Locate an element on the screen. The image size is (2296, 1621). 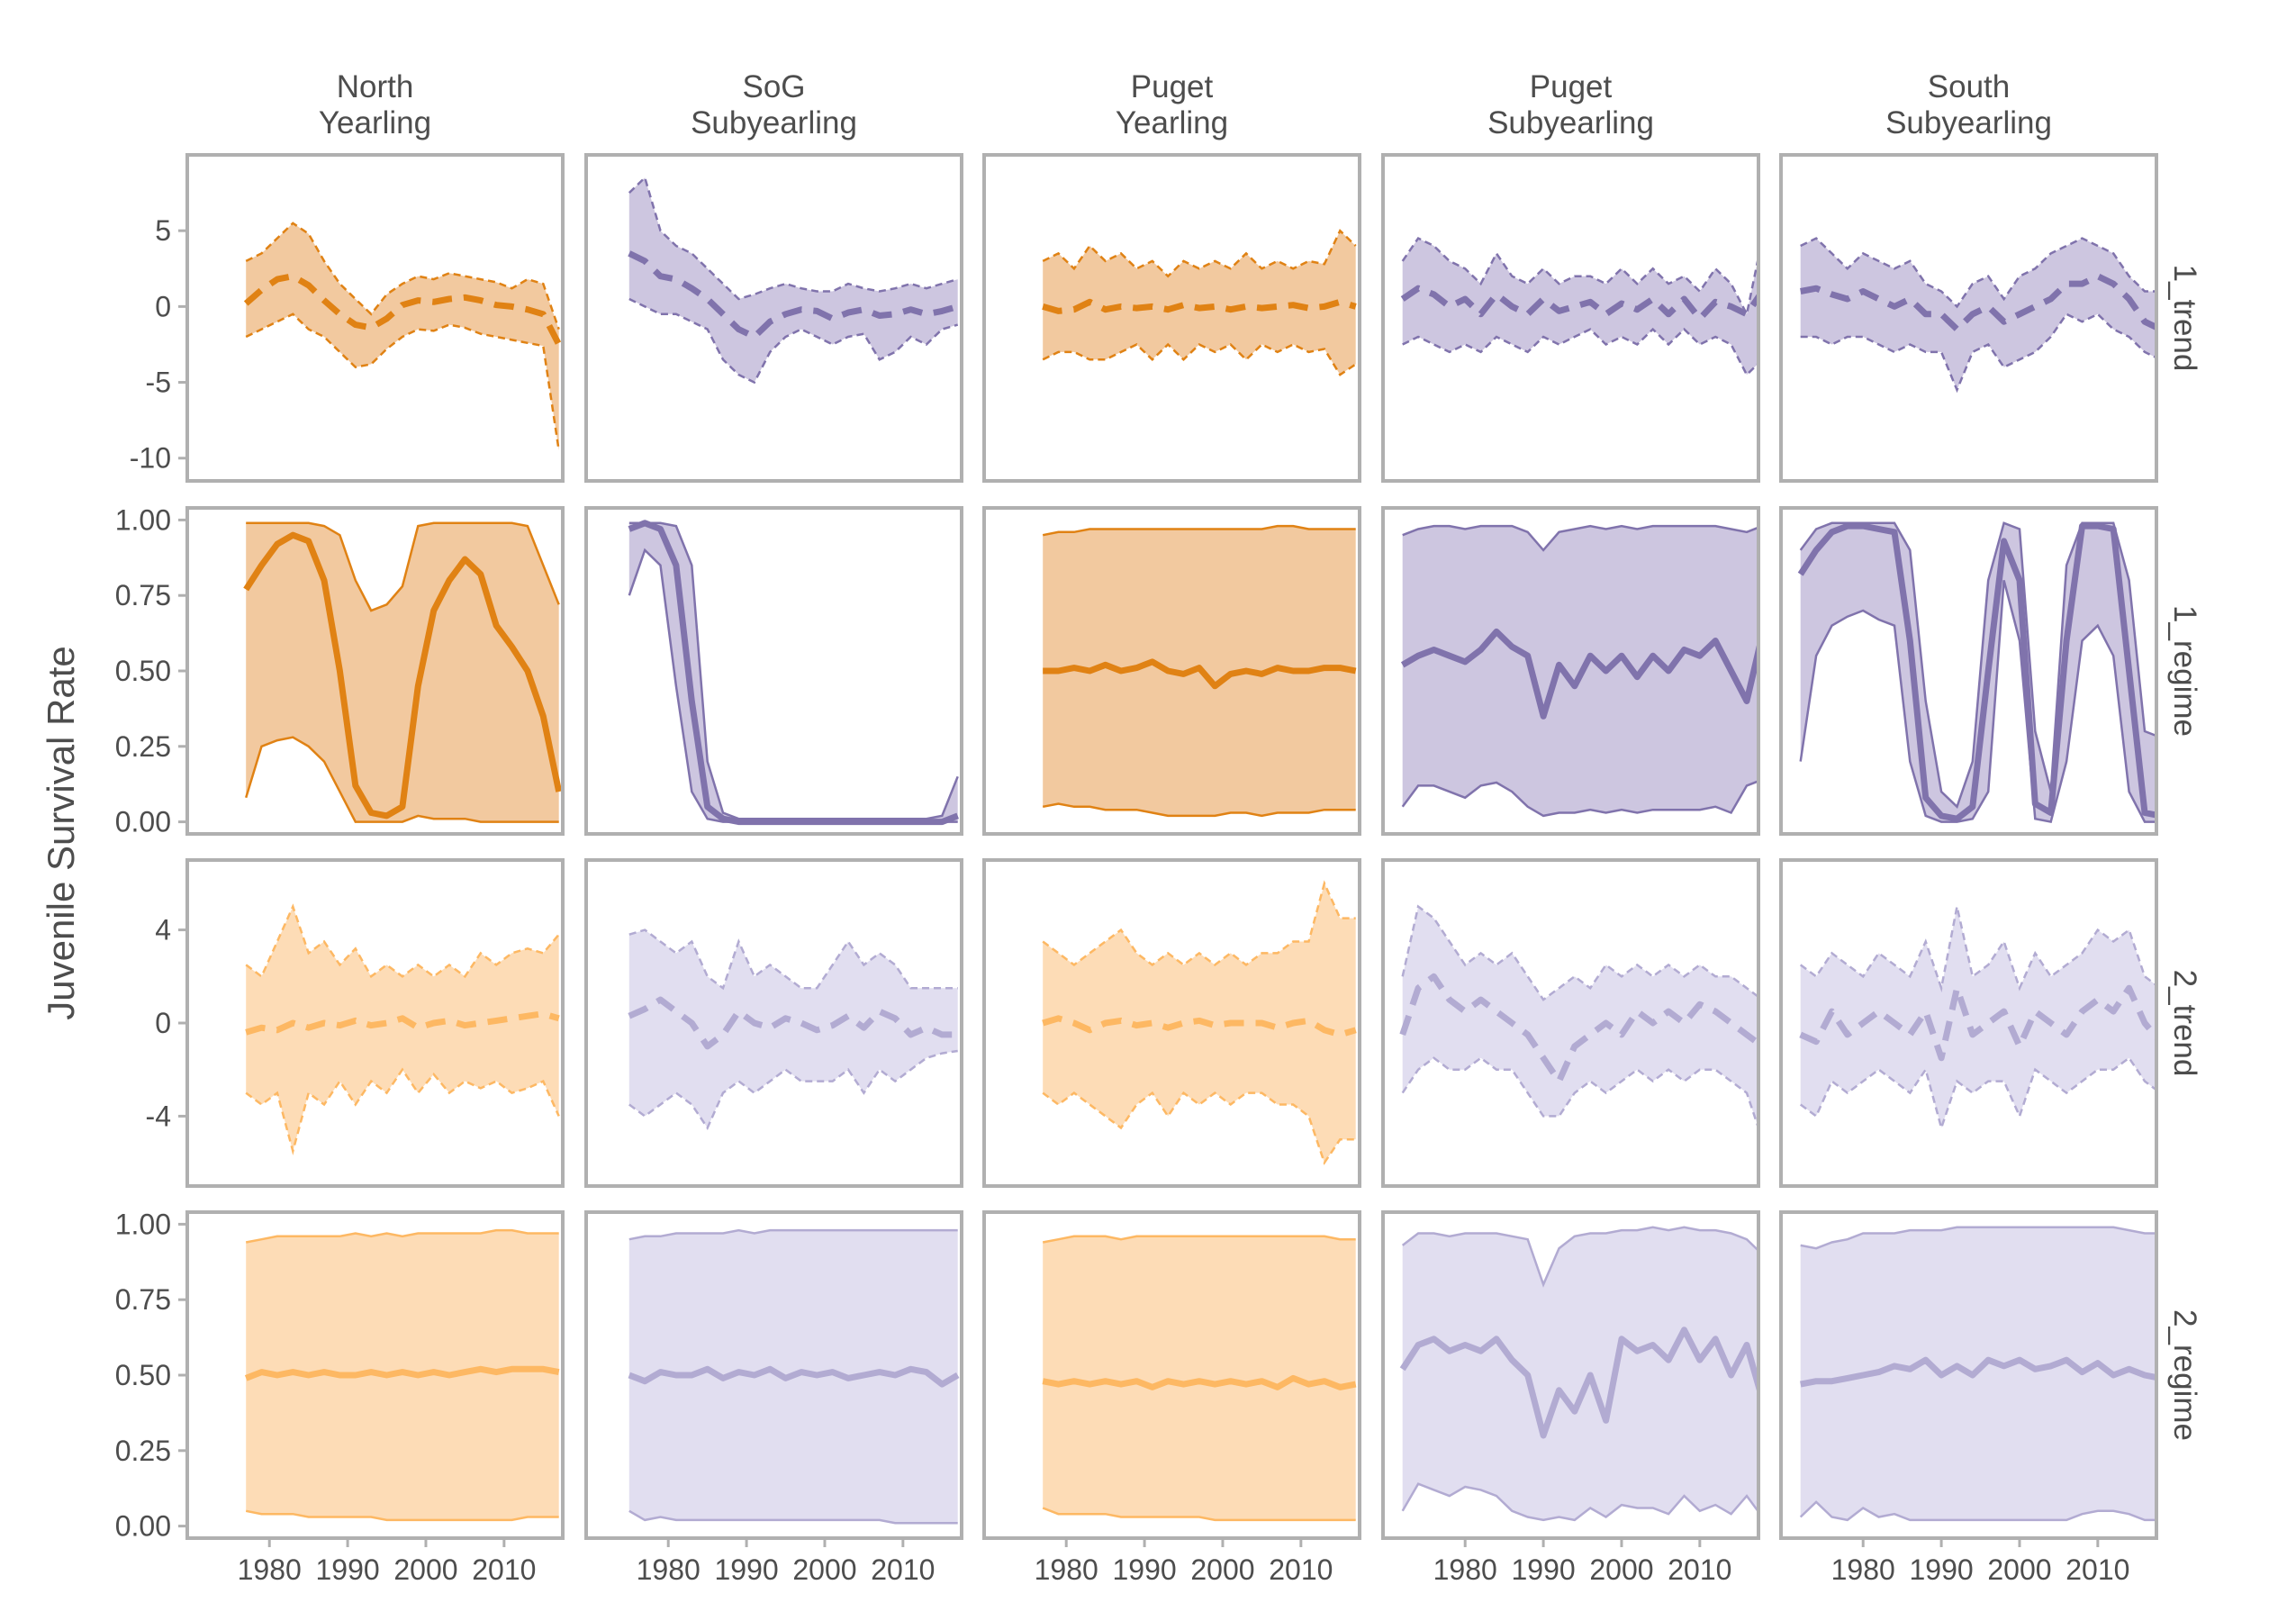
y-tick-label: 1.00 is located at coordinates (143, 519).